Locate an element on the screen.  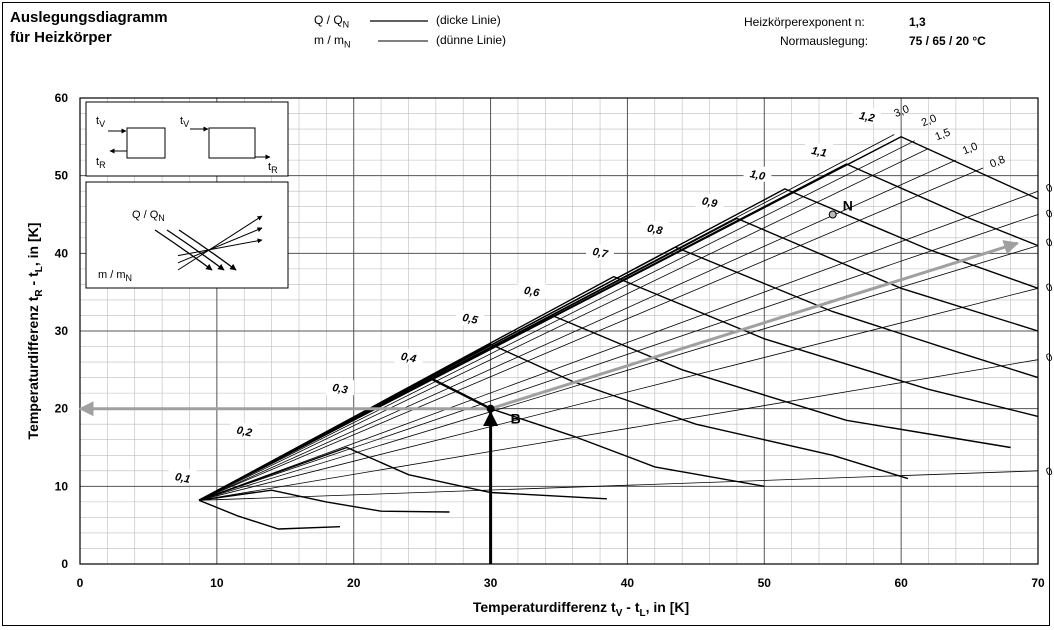
power-label: 0,2 is located at coordinates (243, 432).